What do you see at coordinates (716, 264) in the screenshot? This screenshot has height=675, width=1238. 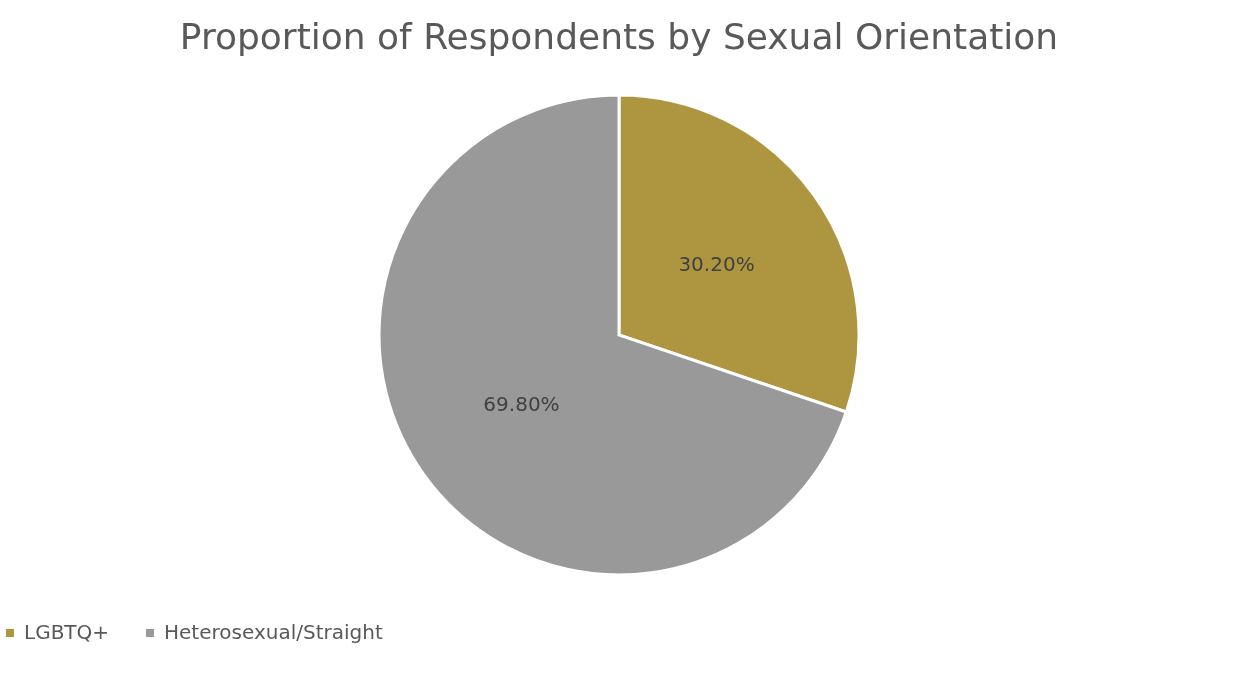 I see `data-label: 30.20%` at bounding box center [716, 264].